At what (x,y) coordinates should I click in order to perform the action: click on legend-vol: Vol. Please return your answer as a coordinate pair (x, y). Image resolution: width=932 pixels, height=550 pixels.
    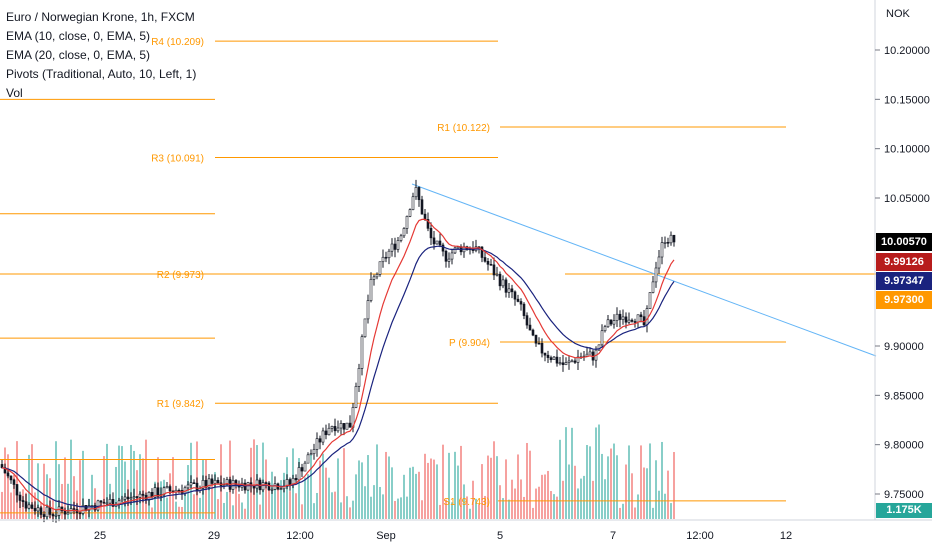
    Looking at the image, I should click on (14, 93).